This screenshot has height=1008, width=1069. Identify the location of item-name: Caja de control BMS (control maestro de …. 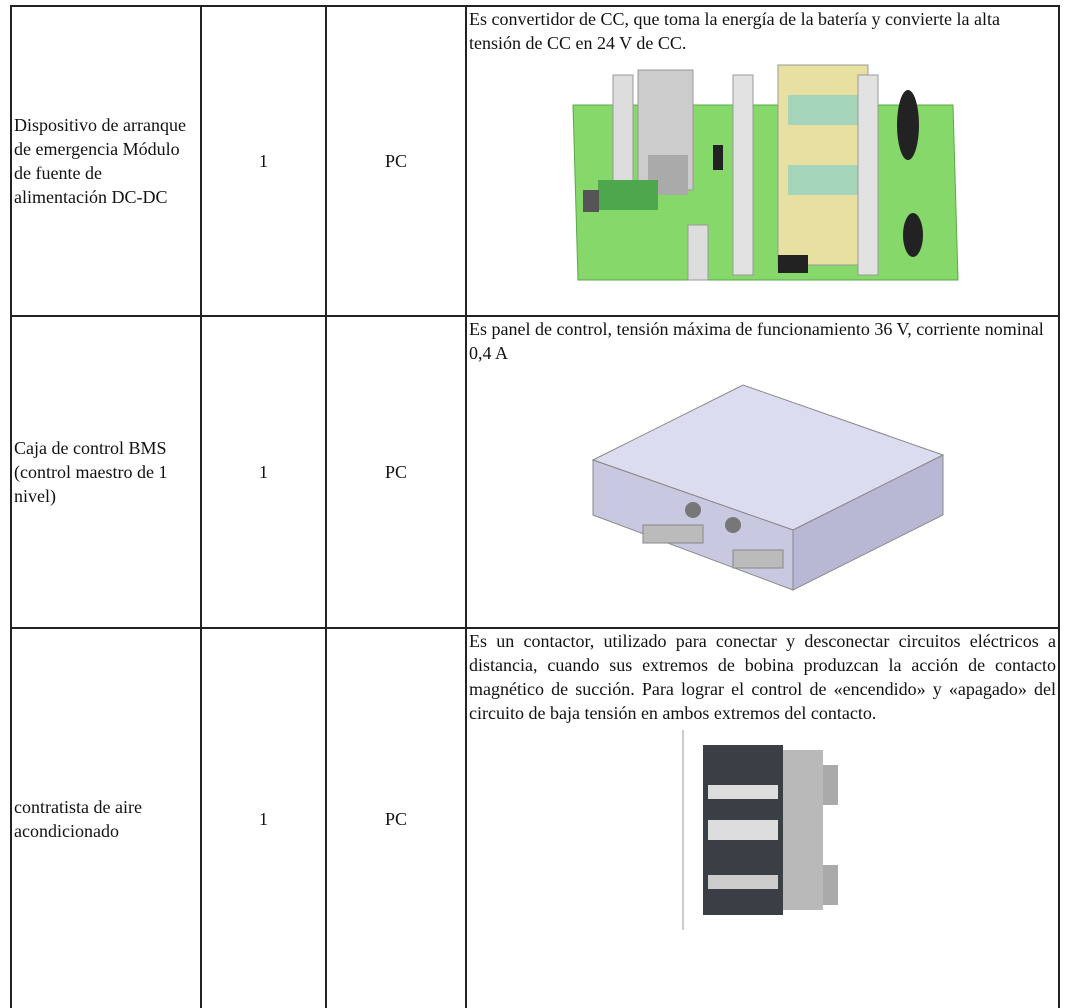
(91, 472).